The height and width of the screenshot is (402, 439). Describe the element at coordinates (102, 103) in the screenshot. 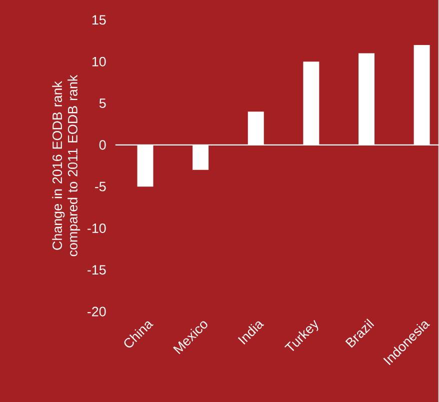

I see `y-tick-label: 5` at that location.